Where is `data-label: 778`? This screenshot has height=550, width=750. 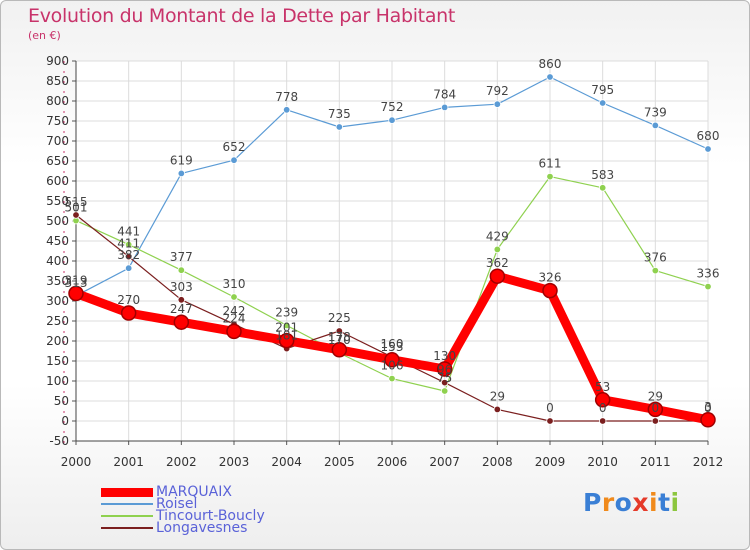 data-label: 778 is located at coordinates (286, 97).